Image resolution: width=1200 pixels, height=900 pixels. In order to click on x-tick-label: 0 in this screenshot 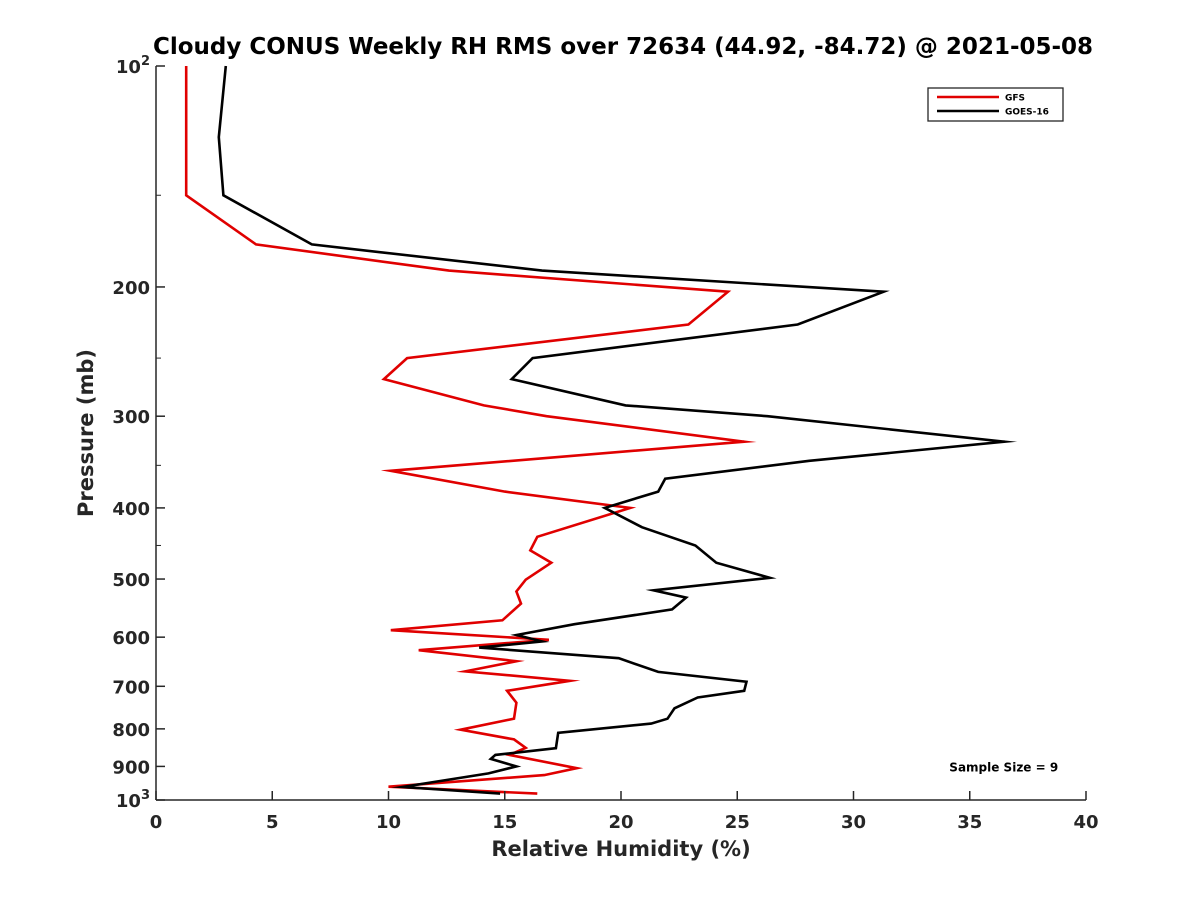, I will do `click(156, 822)`.